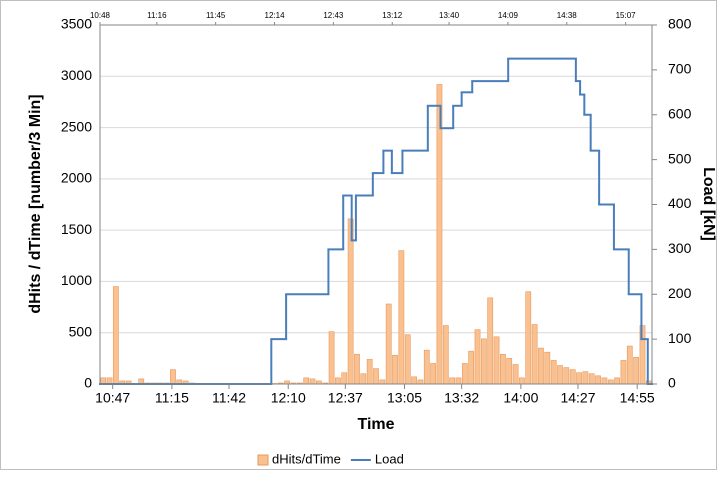 The height and width of the screenshot is (478, 720). What do you see at coordinates (404, 398) in the screenshot?
I see `x-tick-label: 13:05` at bounding box center [404, 398].